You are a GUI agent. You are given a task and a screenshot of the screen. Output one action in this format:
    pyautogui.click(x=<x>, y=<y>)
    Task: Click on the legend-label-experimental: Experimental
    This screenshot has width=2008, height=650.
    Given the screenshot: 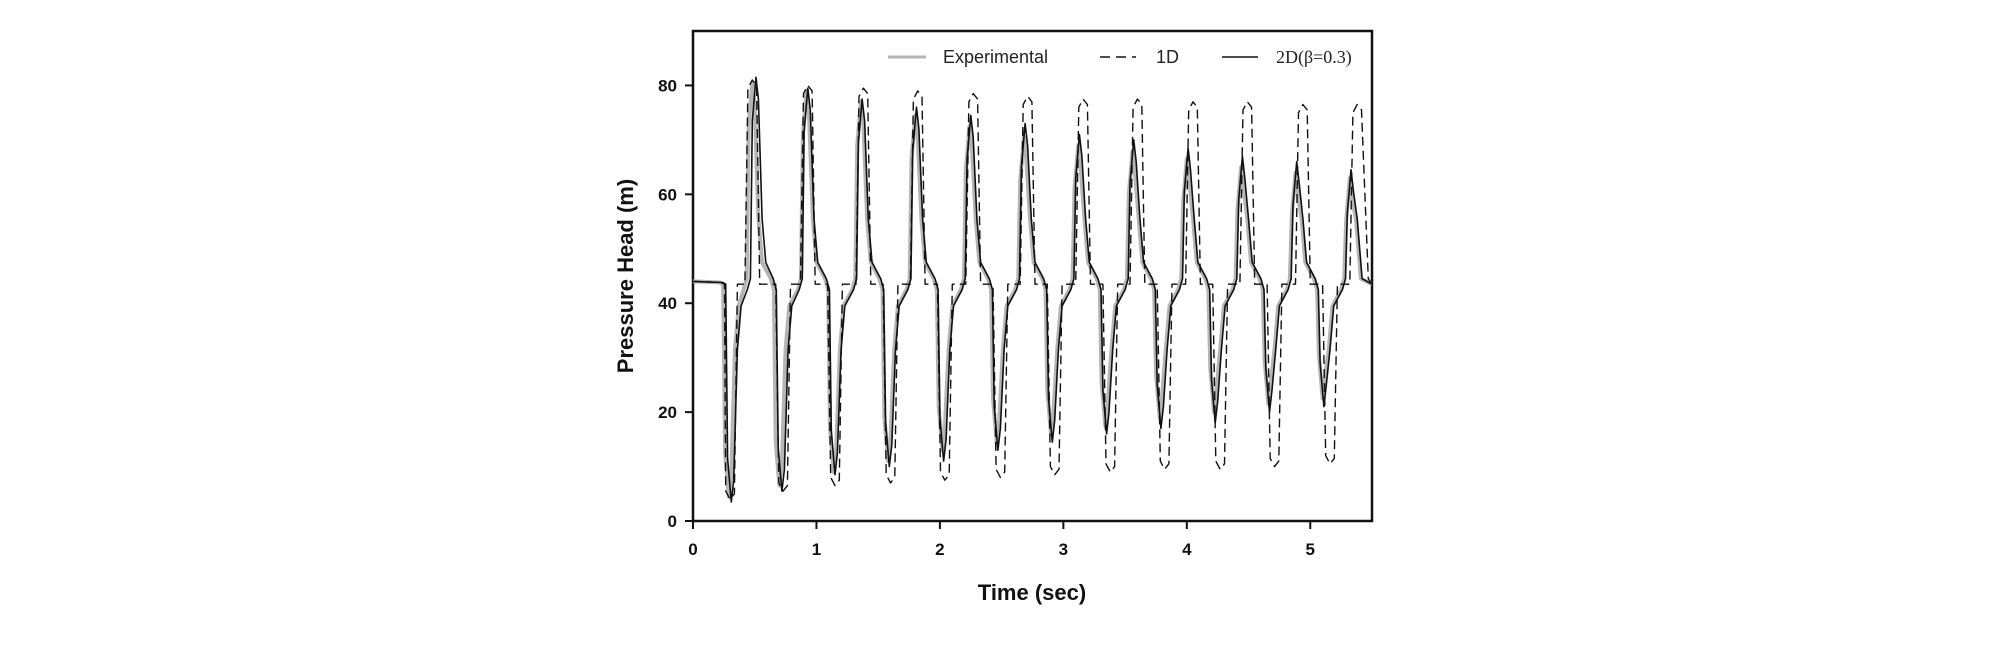 What is the action you would take?
    pyautogui.click(x=995, y=57)
    